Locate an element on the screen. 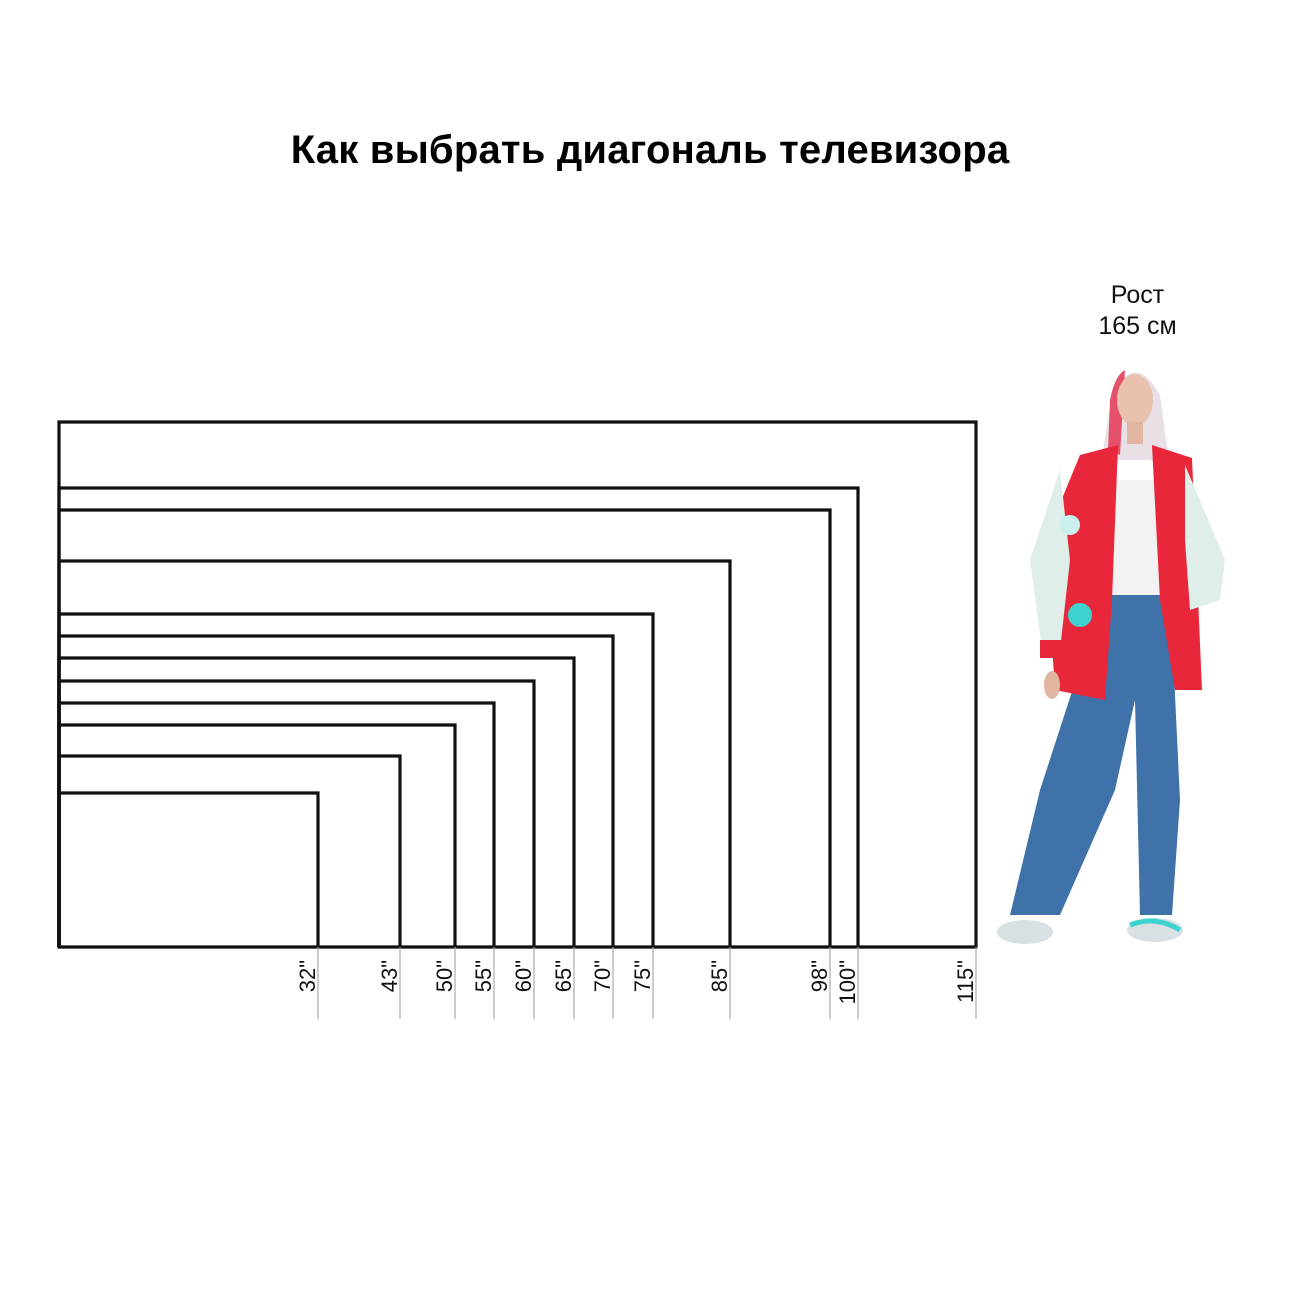 Image resolution: width=1300 pixels, height=1300 pixels. right-sleeve is located at coordinates (1205, 537).